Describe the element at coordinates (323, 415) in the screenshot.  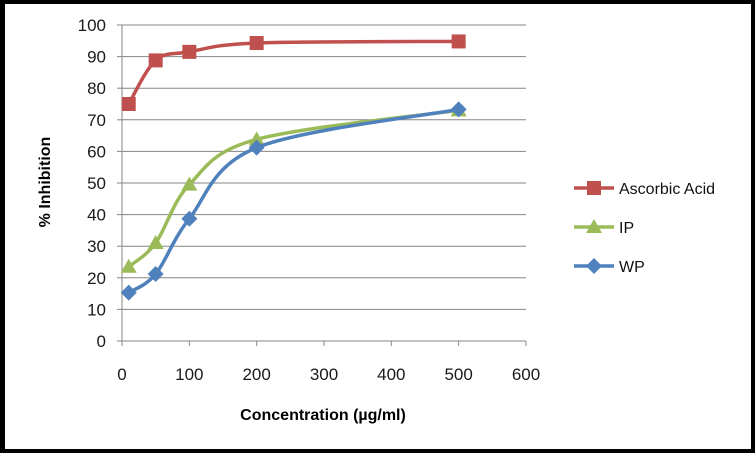
I see `x-axis-title: Concentration (µg/ml)` at that location.